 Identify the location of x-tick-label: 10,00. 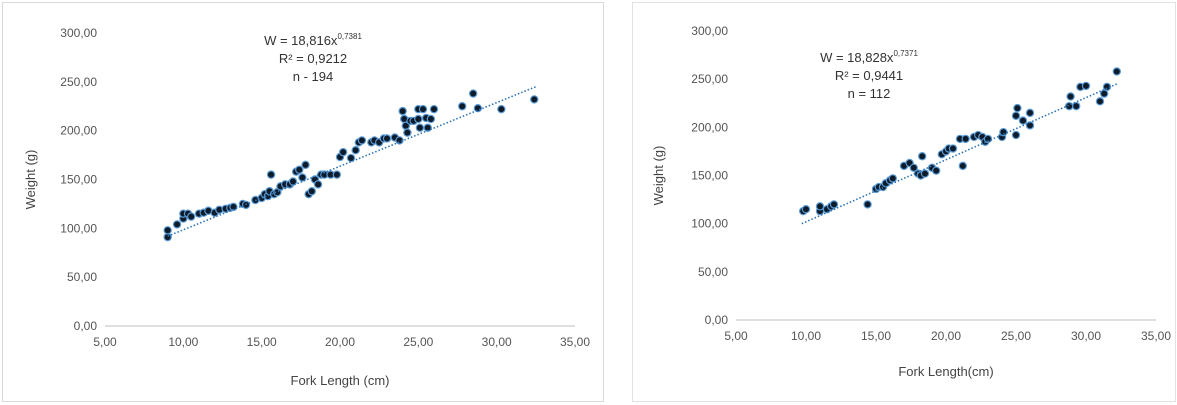
(183, 342).